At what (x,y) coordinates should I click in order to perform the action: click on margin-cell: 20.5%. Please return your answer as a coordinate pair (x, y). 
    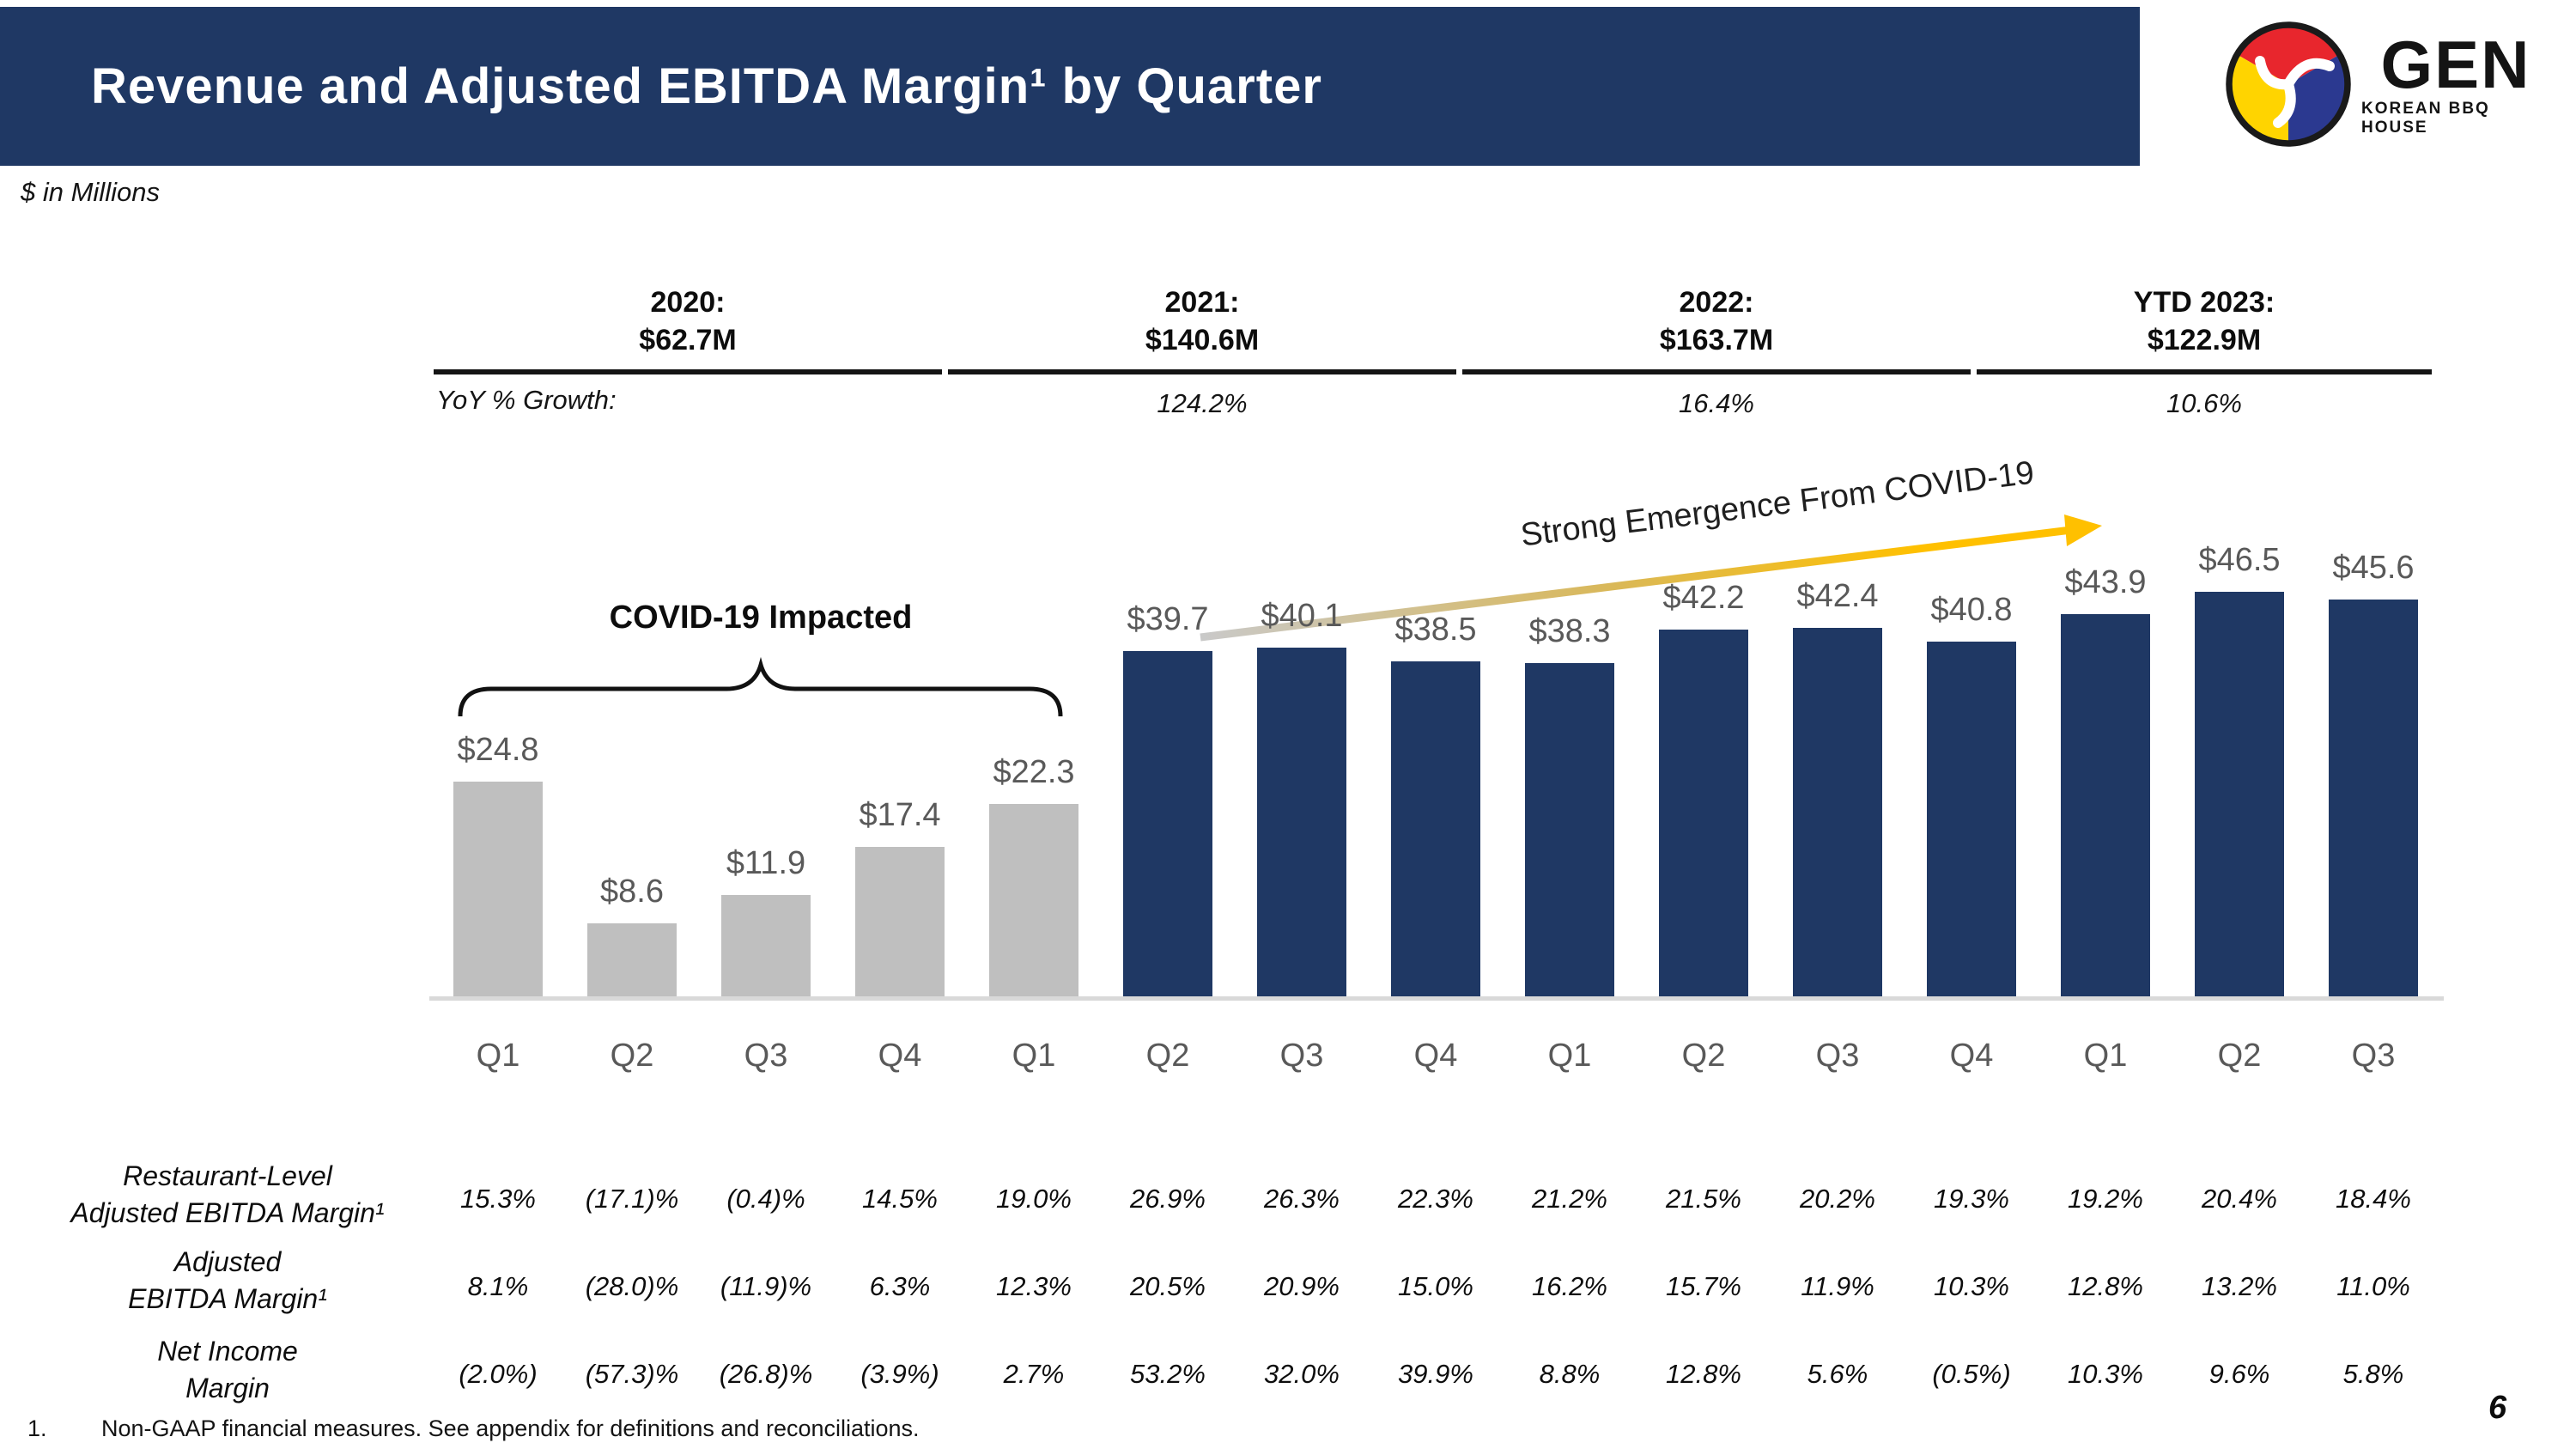
    Looking at the image, I should click on (1168, 1286).